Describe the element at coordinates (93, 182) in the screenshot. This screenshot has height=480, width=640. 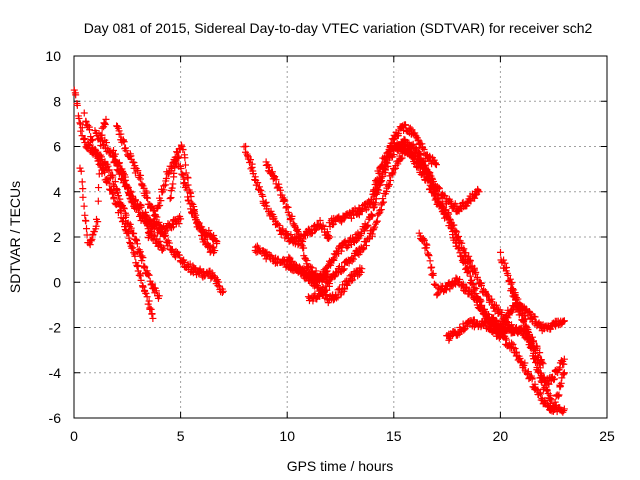
I see `series-pass-t` at that location.